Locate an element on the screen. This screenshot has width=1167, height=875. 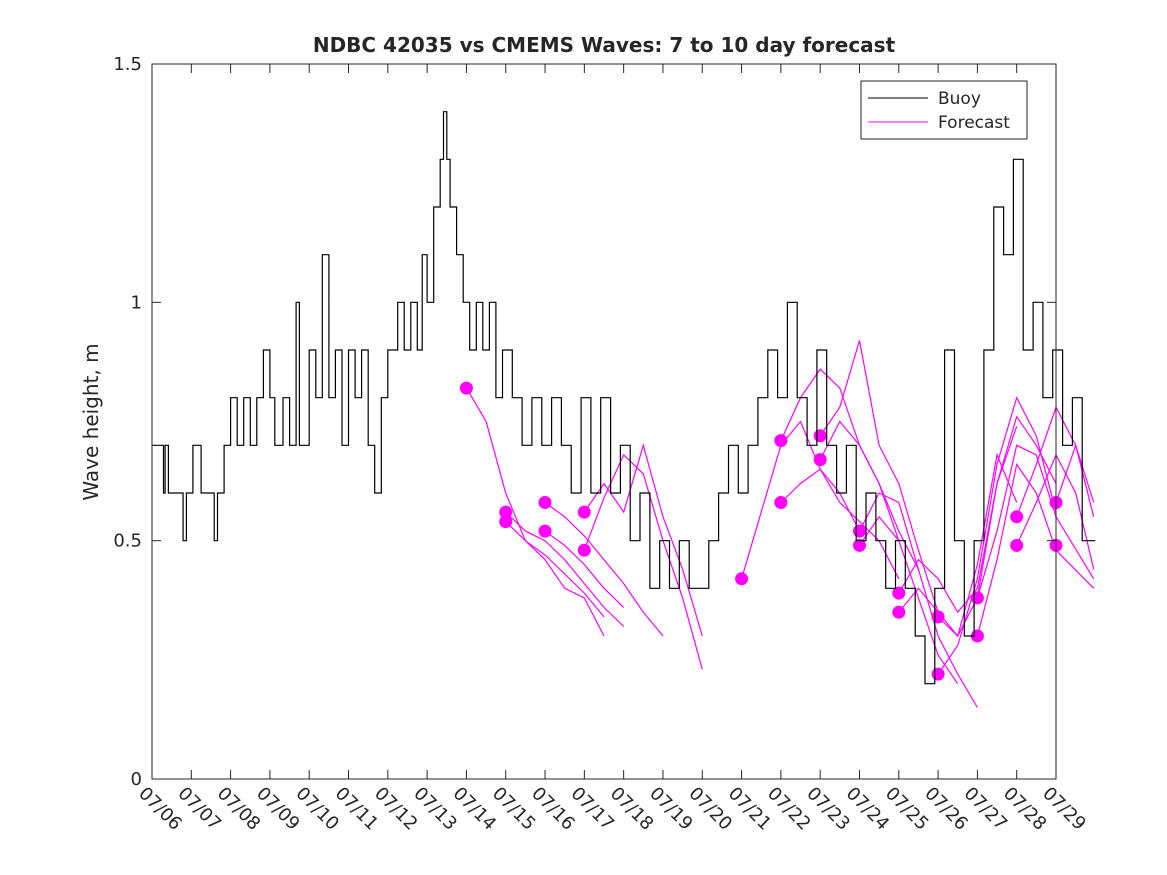
y-tick-label: 0.5 is located at coordinates (127, 541).